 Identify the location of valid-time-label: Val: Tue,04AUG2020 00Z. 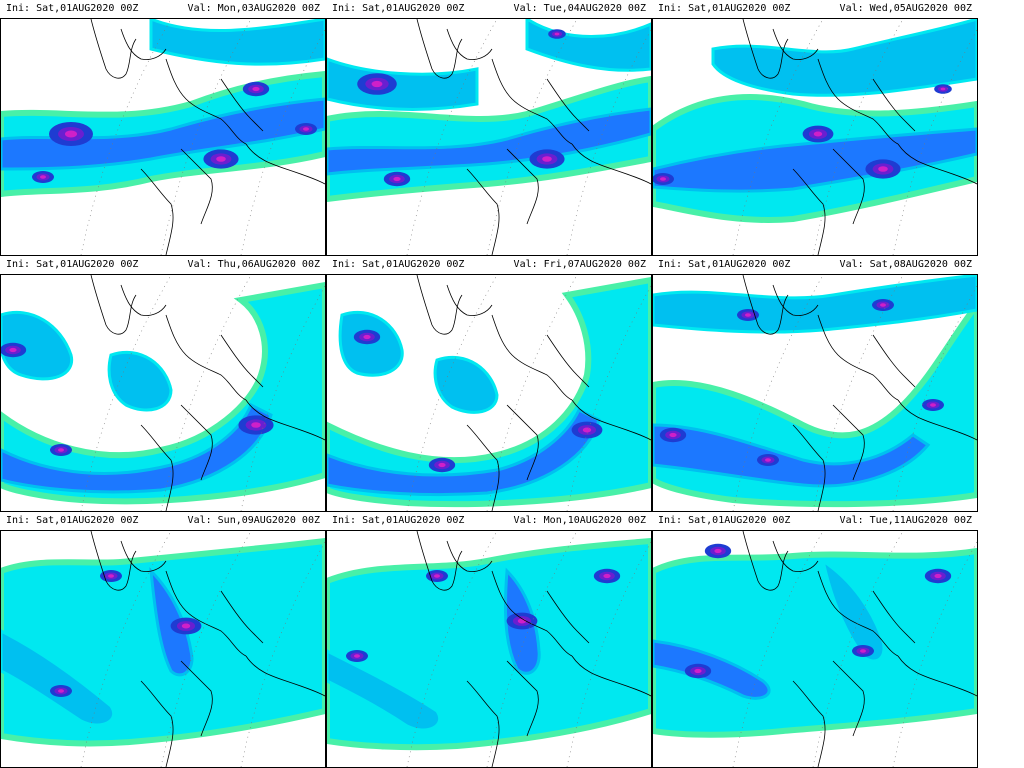
(579, 8).